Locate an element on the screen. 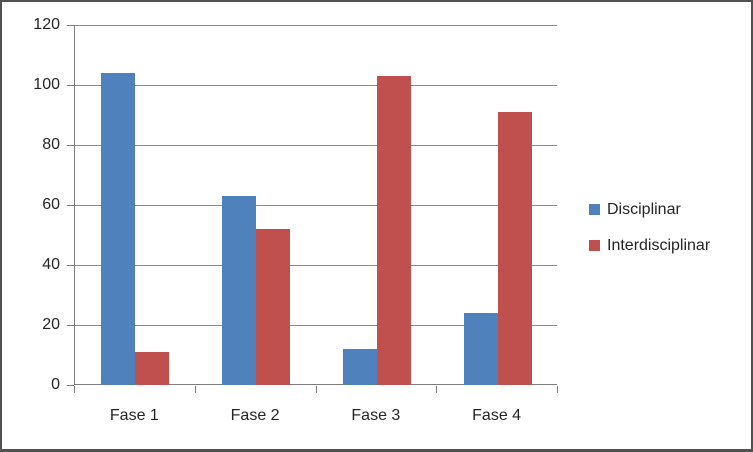 This screenshot has width=753, height=452. y-tick-label-40: 40 is located at coordinates (51, 264).